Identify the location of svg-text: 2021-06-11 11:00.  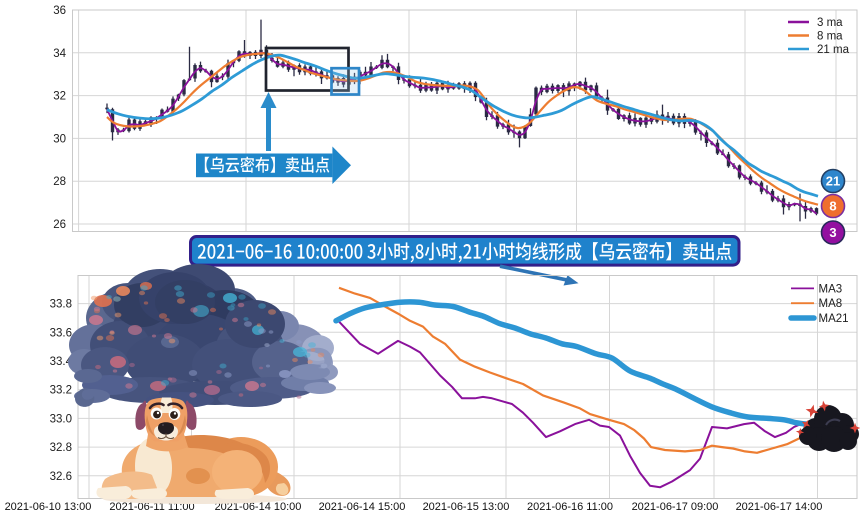
(151, 507).